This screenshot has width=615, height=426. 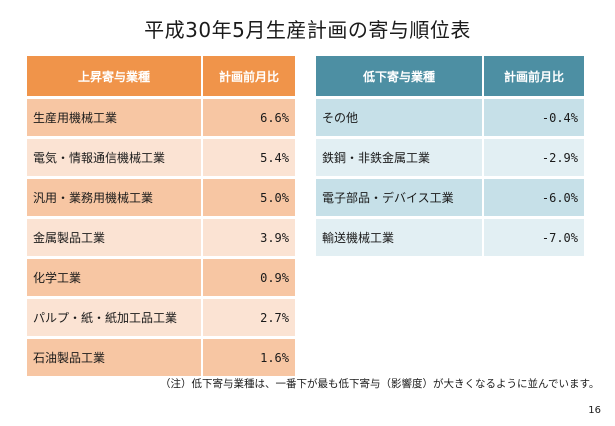 I want to click on table-row: 汎用・業務用機械工業 5.0%, so click(x=161, y=197).